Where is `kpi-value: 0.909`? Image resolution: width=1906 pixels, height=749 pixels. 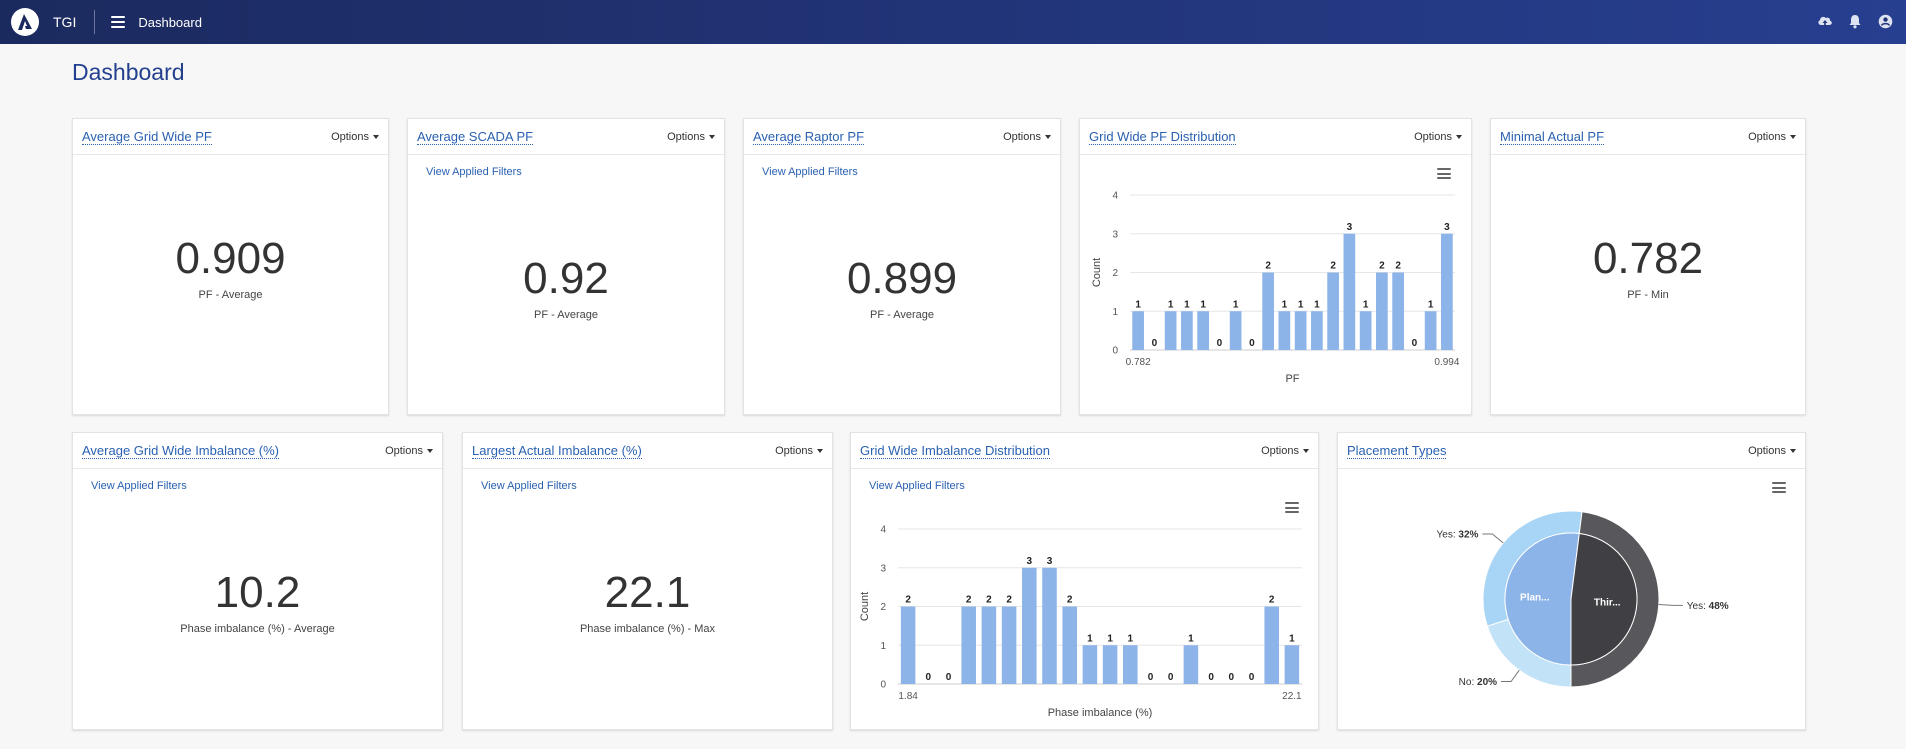 kpi-value: 0.909 is located at coordinates (230, 258).